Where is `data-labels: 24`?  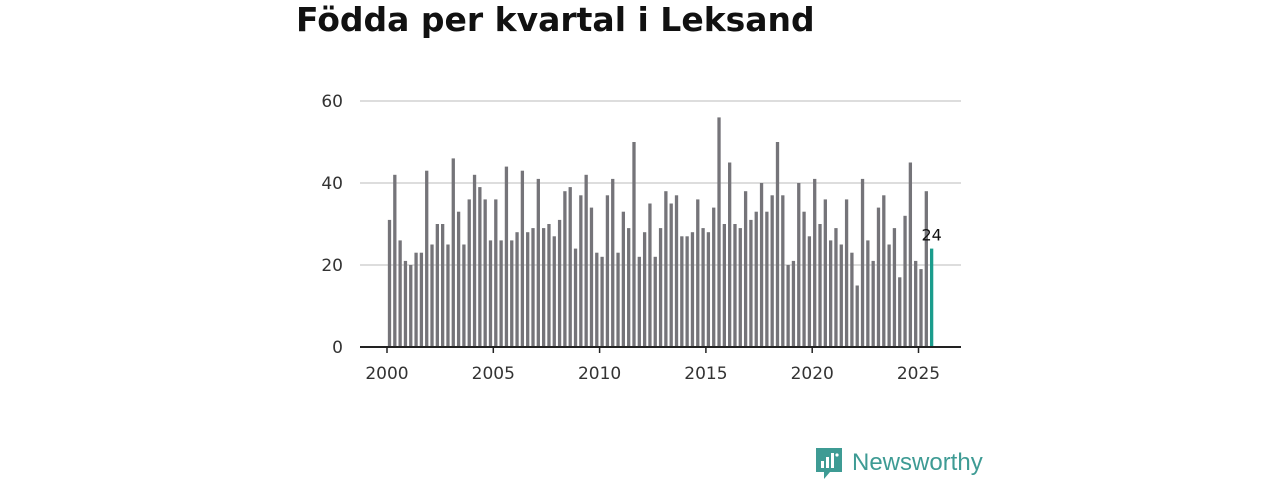
data-labels: 24 is located at coordinates (931, 235).